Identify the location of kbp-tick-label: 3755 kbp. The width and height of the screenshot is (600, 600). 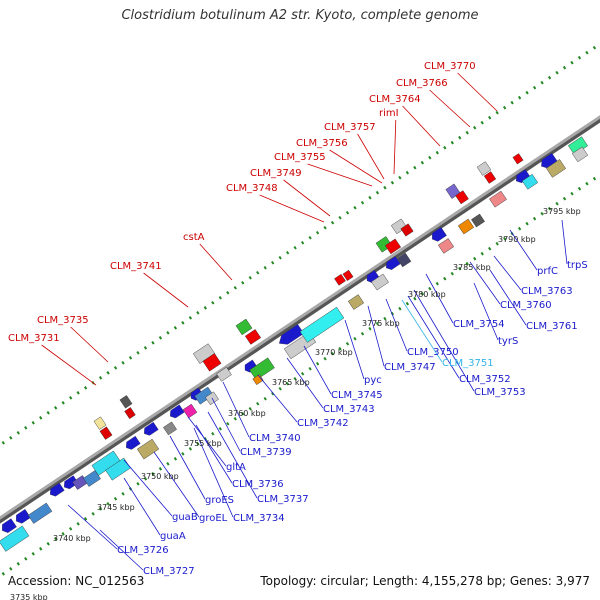
(203, 443).